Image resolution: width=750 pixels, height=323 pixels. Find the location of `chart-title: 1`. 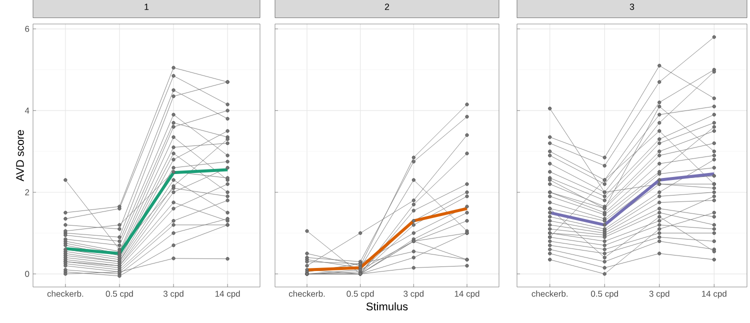

chart-title: 1 is located at coordinates (146, 7).